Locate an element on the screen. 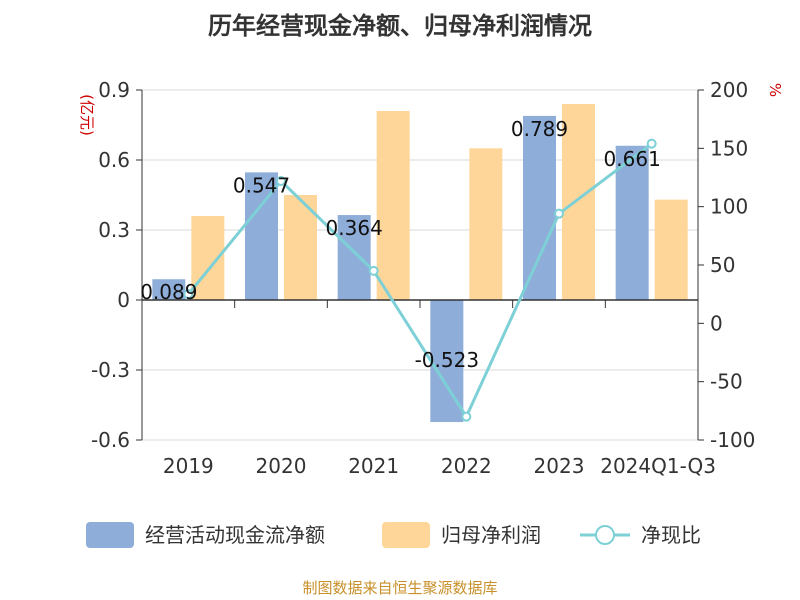  legend-ratio-label: 净现比 is located at coordinates (671, 535).